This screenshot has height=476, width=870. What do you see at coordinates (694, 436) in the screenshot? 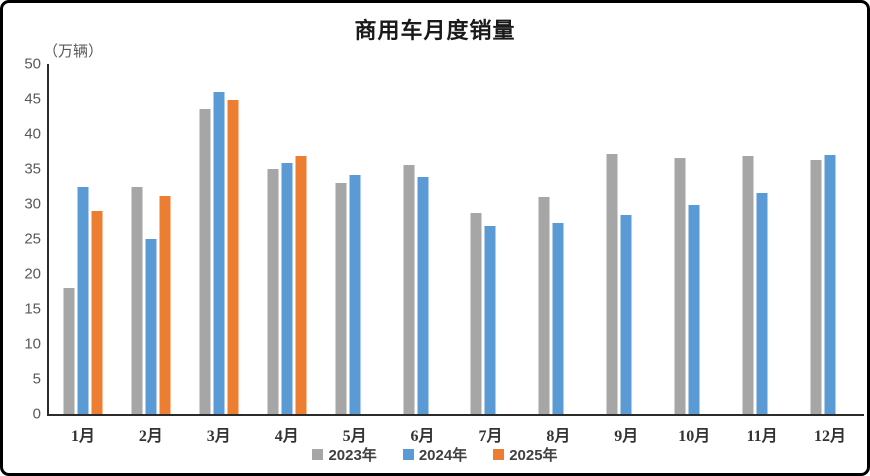
I see `x-label-10月: 10月` at bounding box center [694, 436].